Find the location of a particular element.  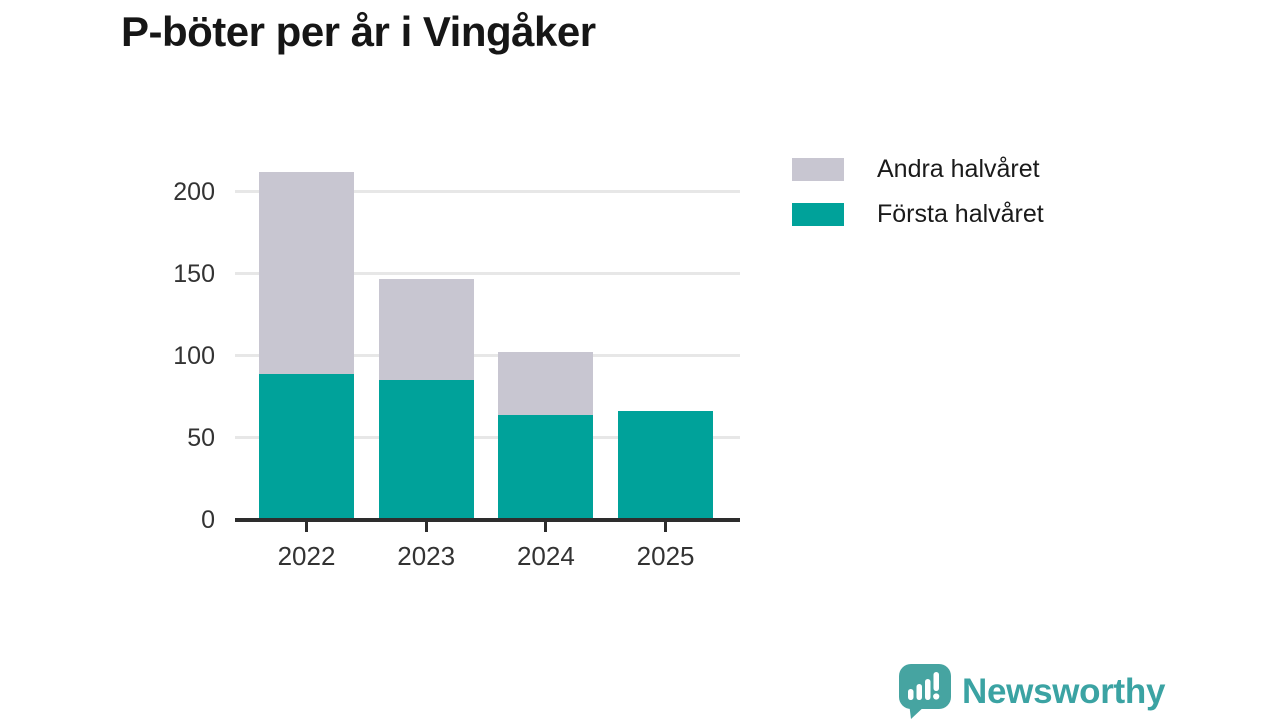

y-axis-tick-label: 200 is located at coordinates (194, 191).